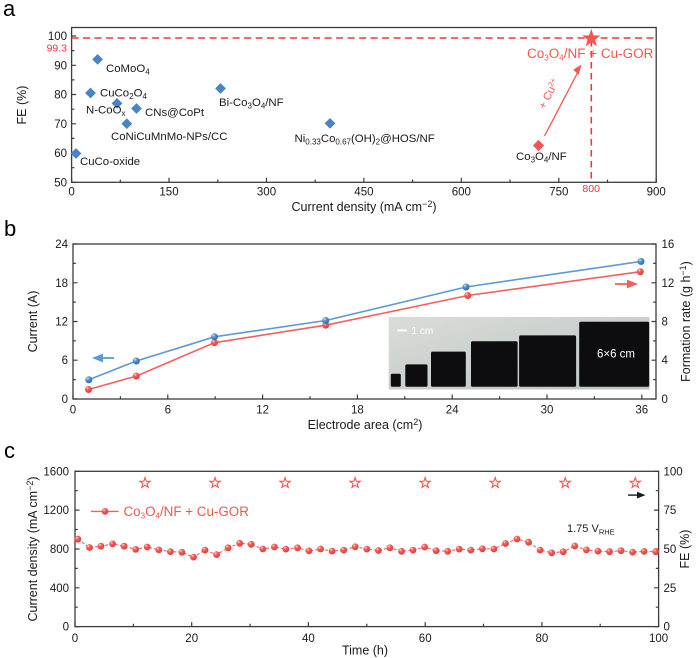 This screenshot has width=700, height=658. What do you see at coordinates (541, 158) in the screenshot?
I see `svg-text: Co3​O4​/NF` at bounding box center [541, 158].